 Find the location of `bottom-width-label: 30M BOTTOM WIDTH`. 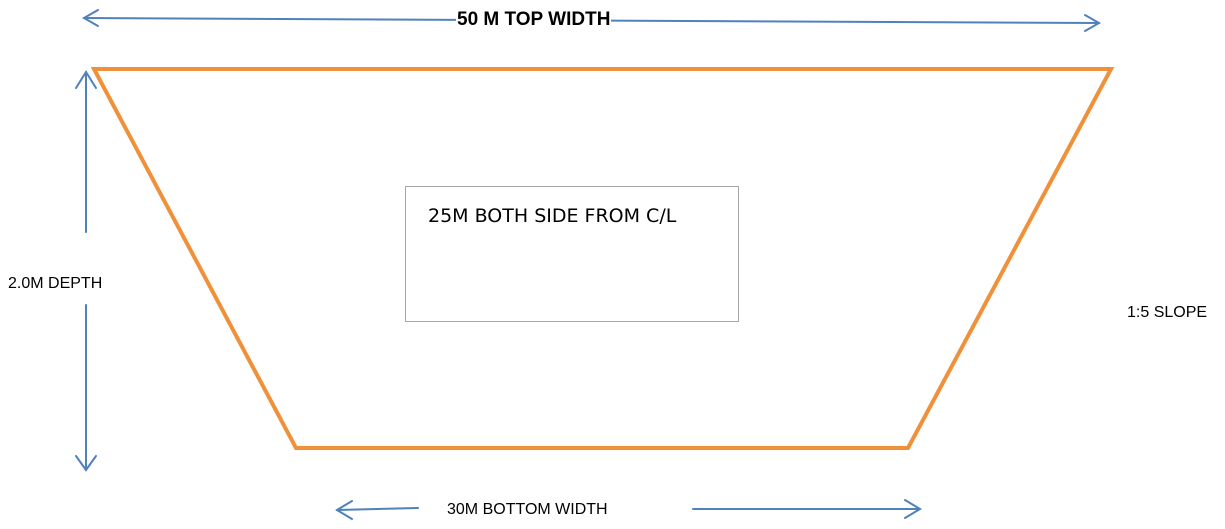

bottom-width-label: 30M BOTTOM WIDTH is located at coordinates (527, 509).